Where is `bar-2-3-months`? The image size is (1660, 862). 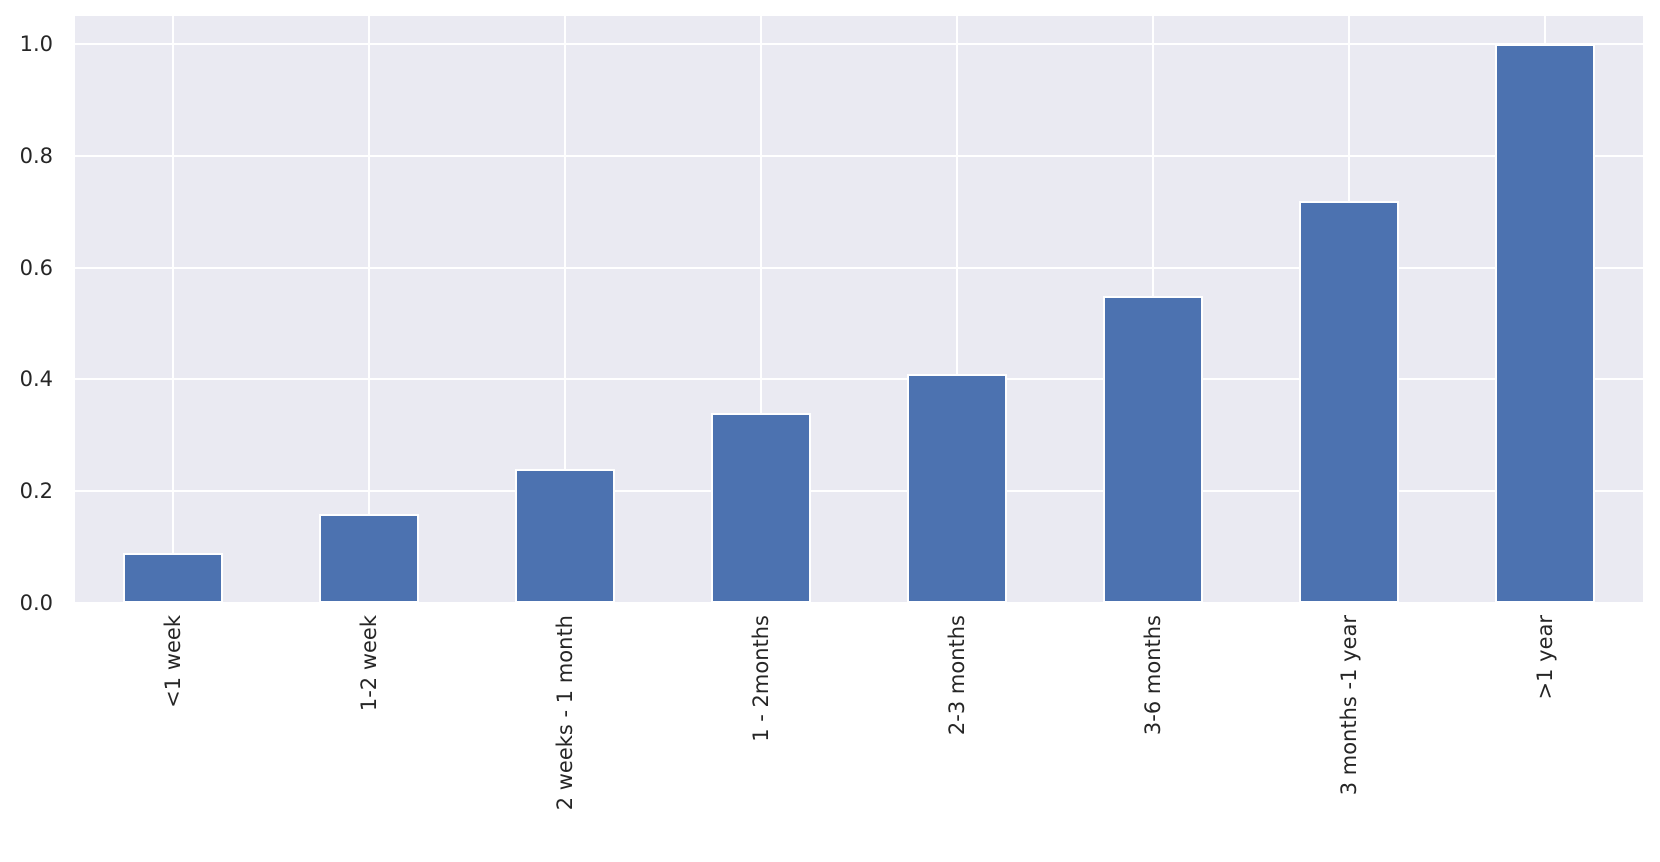 bar-2-3-months is located at coordinates (957, 488).